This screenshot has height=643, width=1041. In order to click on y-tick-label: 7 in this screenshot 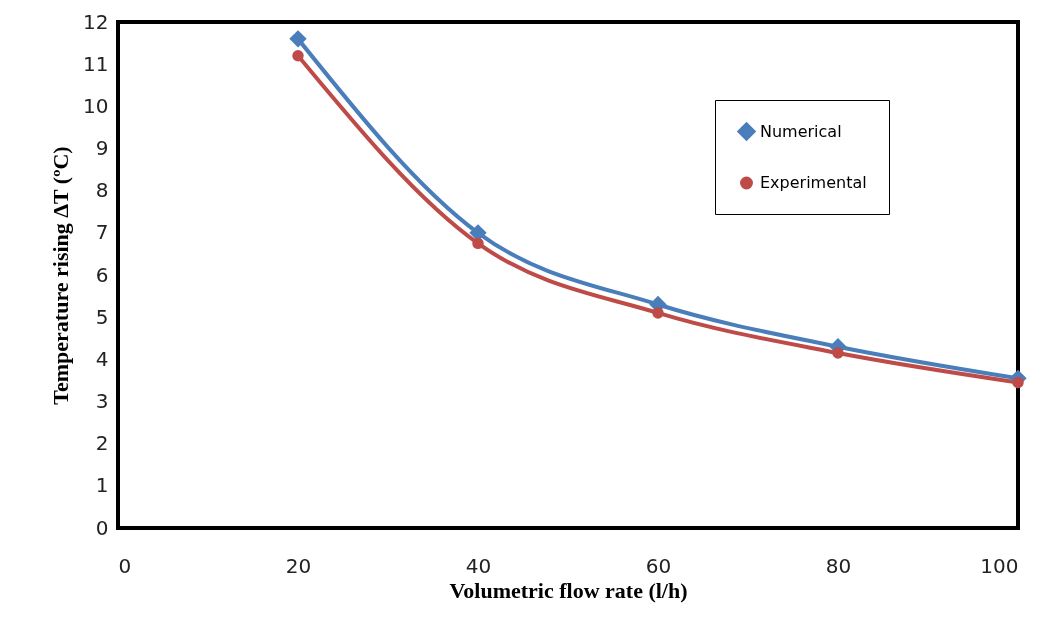, I will do `click(102, 232)`.